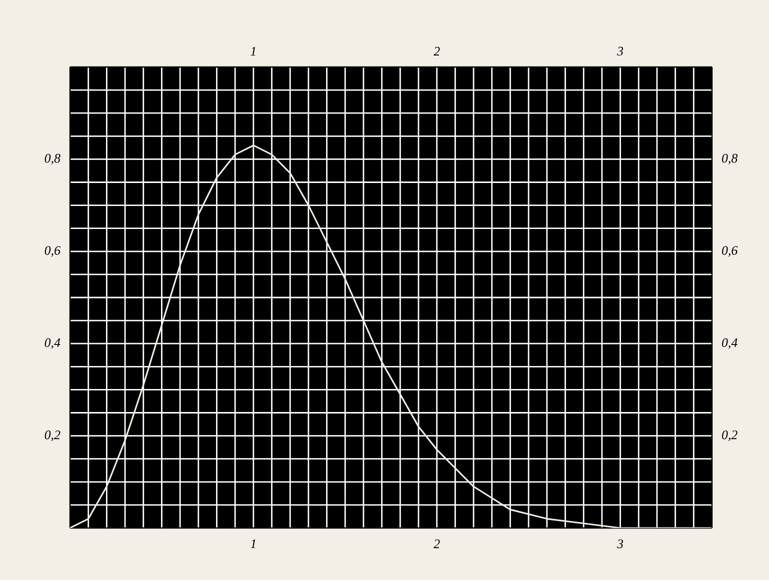 Image resolution: width=769 pixels, height=580 pixels. What do you see at coordinates (730, 436) in the screenshot?
I see `y2-tick-label: 0,2` at bounding box center [730, 436].